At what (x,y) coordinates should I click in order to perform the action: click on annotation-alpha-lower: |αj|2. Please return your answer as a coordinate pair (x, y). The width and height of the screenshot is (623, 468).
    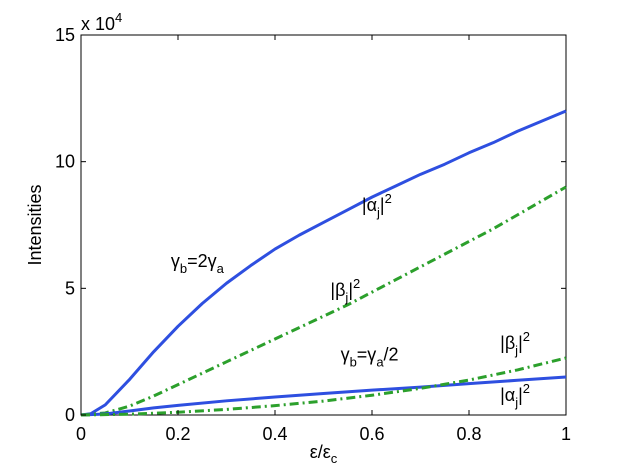
    Looking at the image, I should click on (515, 395).